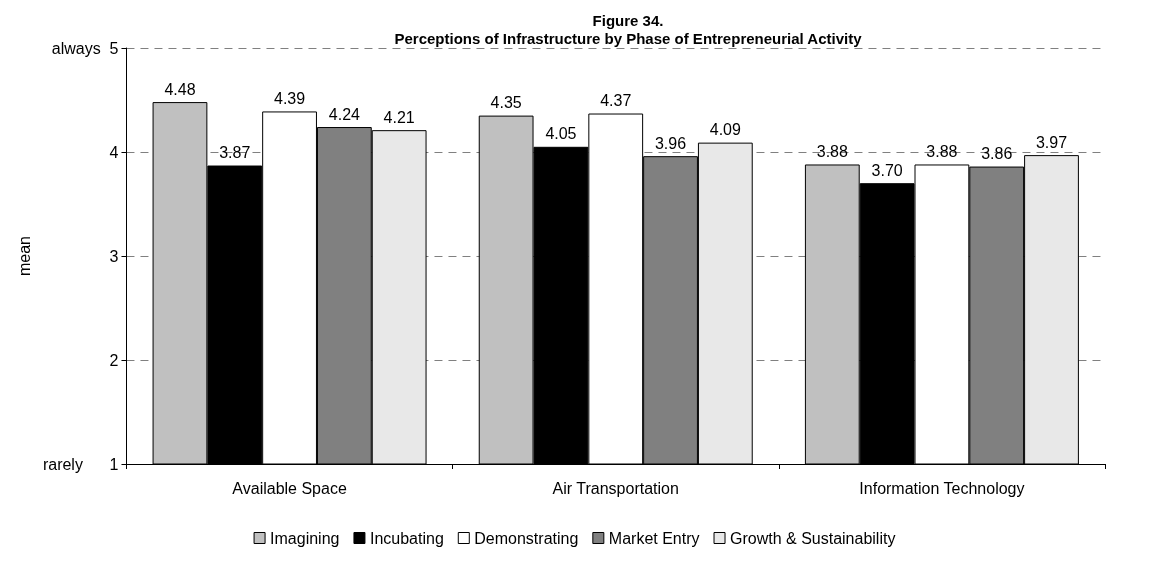 This screenshot has width=1149, height=567. Describe the element at coordinates (114, 256) in the screenshot. I see `y-tick-label: 3` at that location.